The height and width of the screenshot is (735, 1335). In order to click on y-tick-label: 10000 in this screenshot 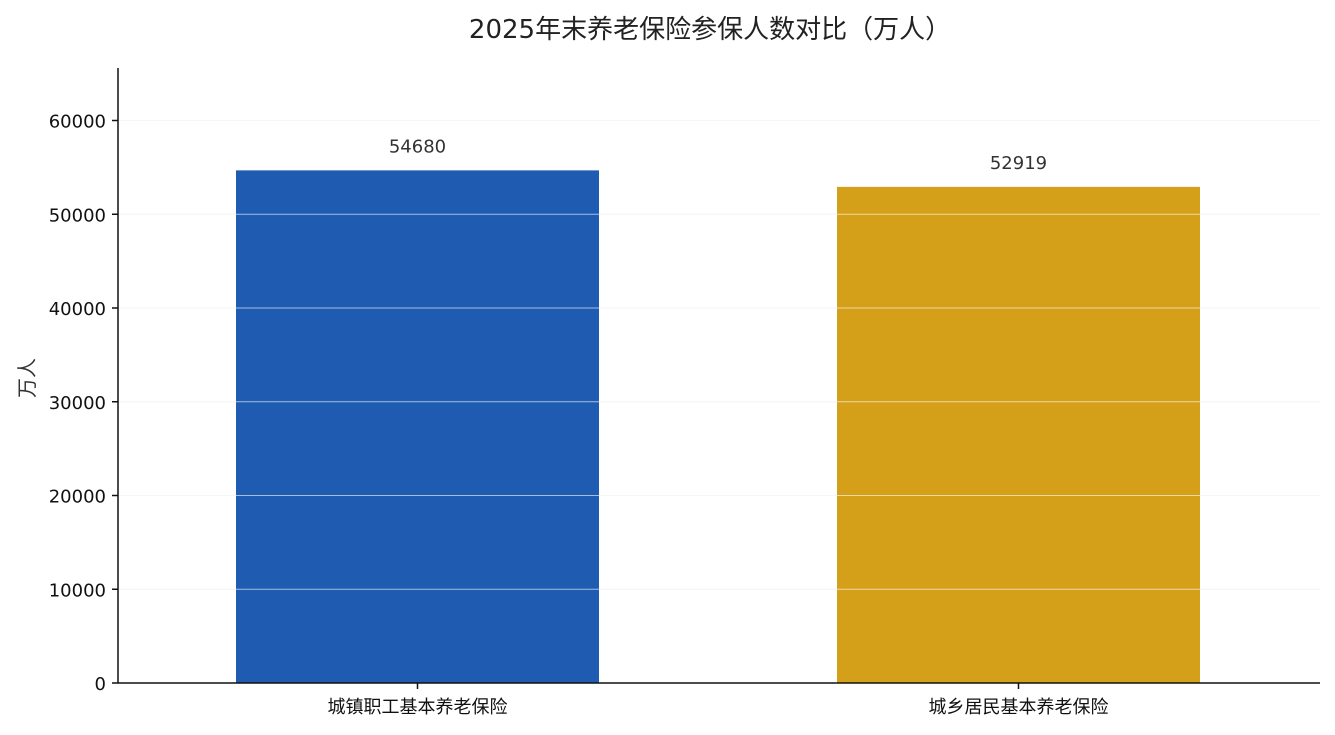, I will do `click(77, 590)`.